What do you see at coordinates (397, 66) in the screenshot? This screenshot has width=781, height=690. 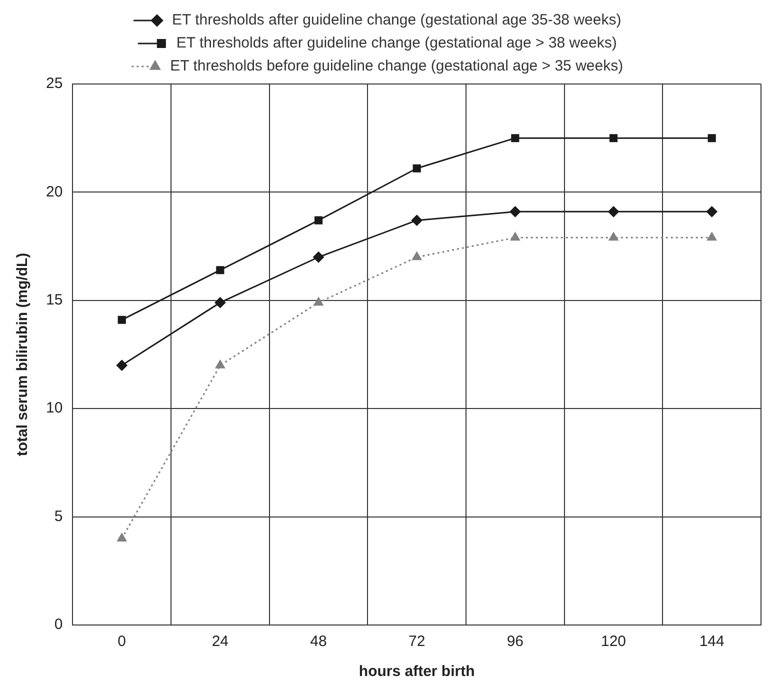 I see `legend-label: ET thresholds before guideline change (gestational age > 35 weeks)` at bounding box center [397, 66].